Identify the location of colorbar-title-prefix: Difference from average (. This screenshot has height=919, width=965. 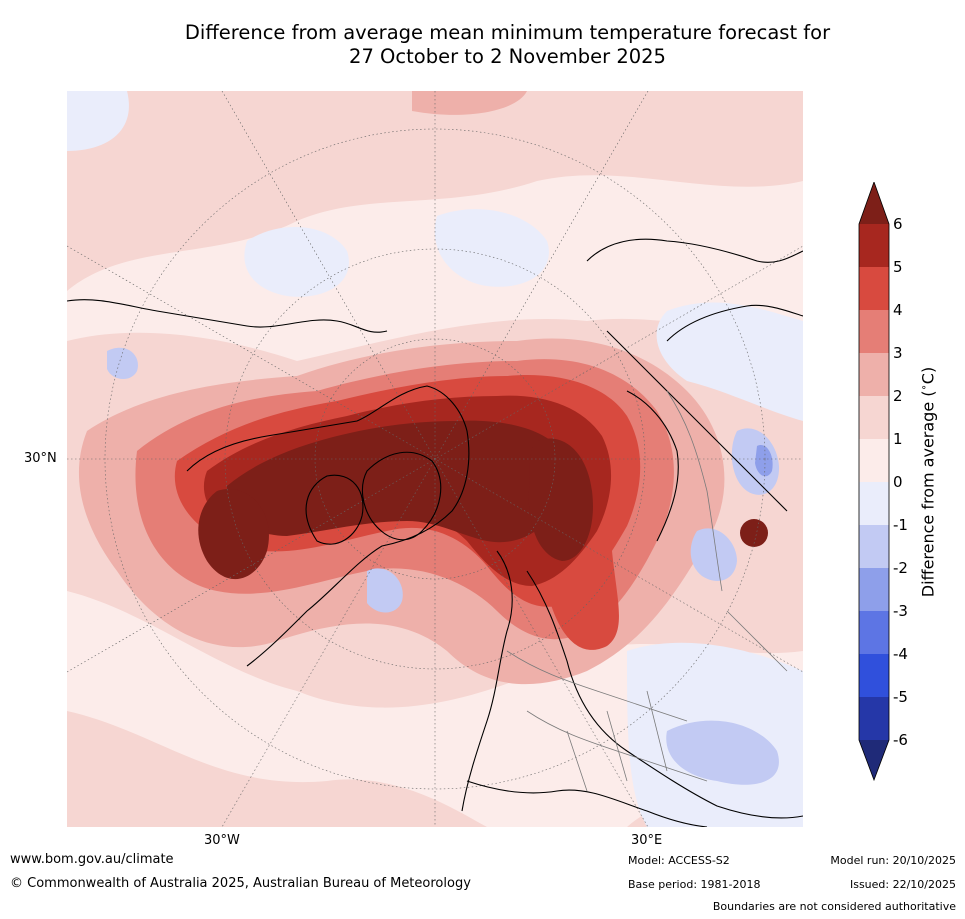
(928, 494).